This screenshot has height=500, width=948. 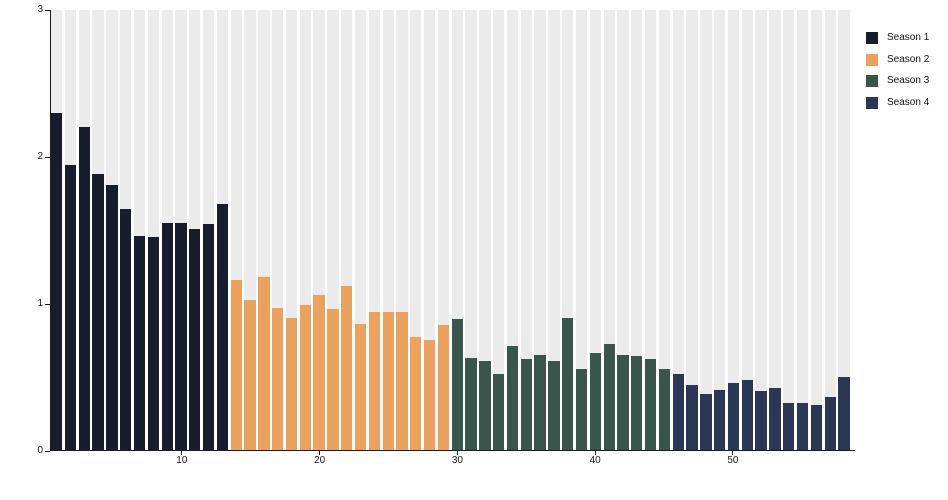 I want to click on legend-item: Season 4, so click(x=897, y=102).